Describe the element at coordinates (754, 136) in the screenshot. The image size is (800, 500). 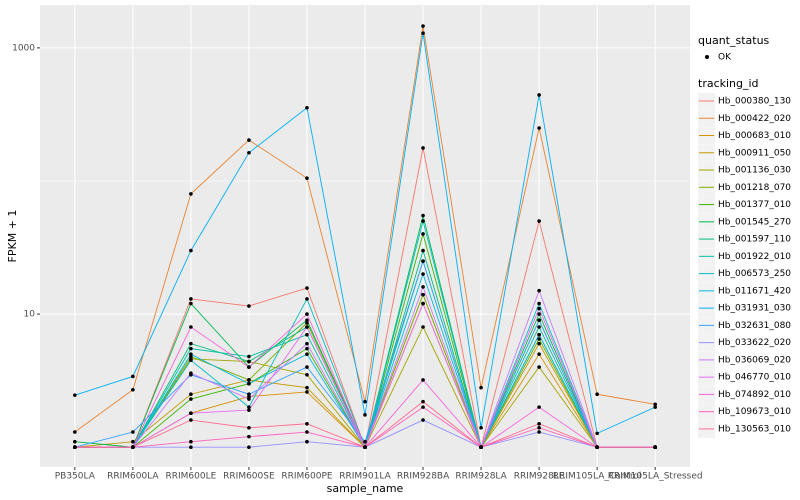
I see `legend-label: Hb_000683_010` at that location.